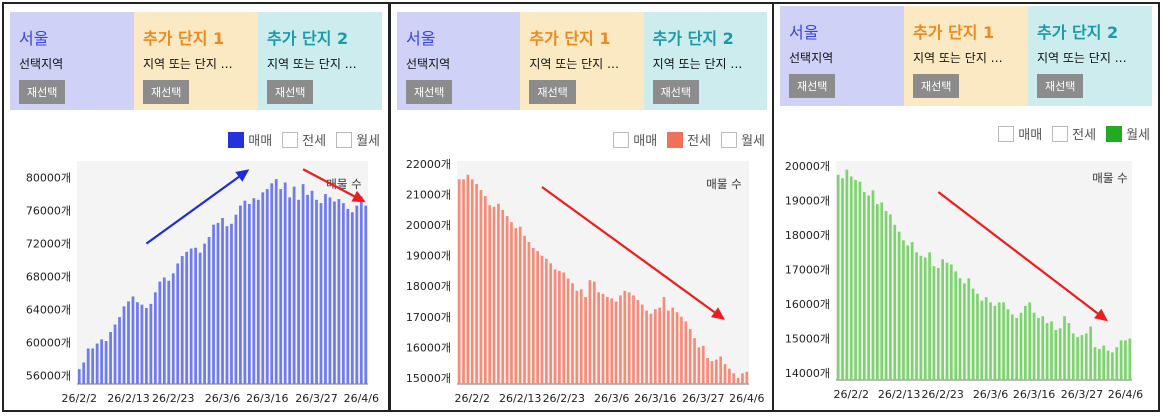 The width and height of the screenshot is (1162, 417). Describe the element at coordinates (196, 61) in the screenshot. I see `complex1-selector: 추가 단지 1 지역 또는 단지 … 재선택` at that location.